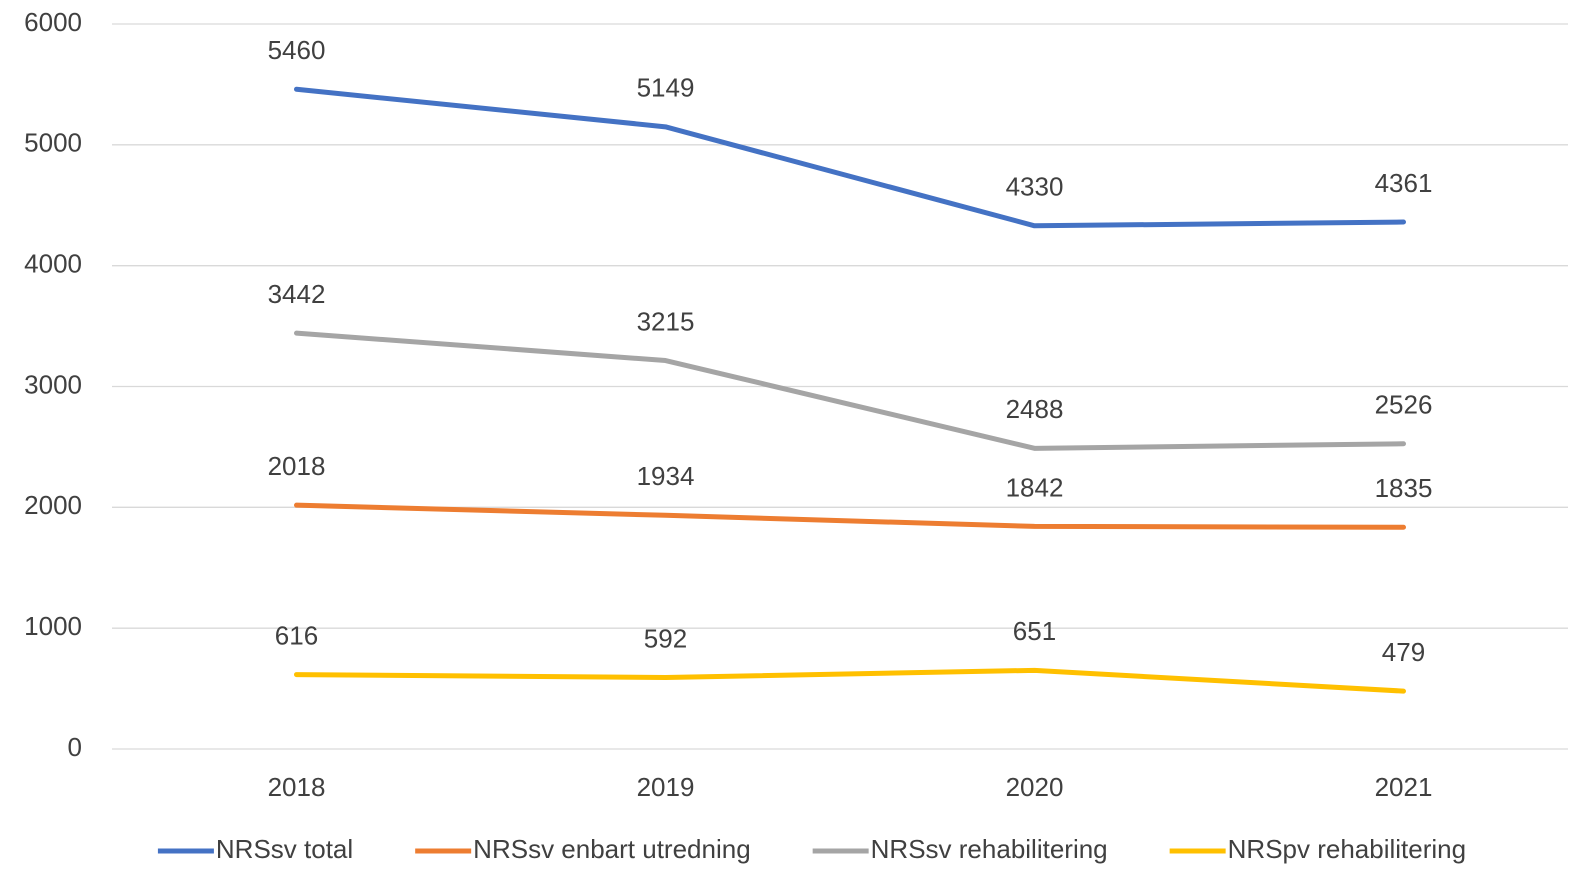  Describe the element at coordinates (53, 264) in the screenshot. I see `y-tick-label: 4000` at that location.